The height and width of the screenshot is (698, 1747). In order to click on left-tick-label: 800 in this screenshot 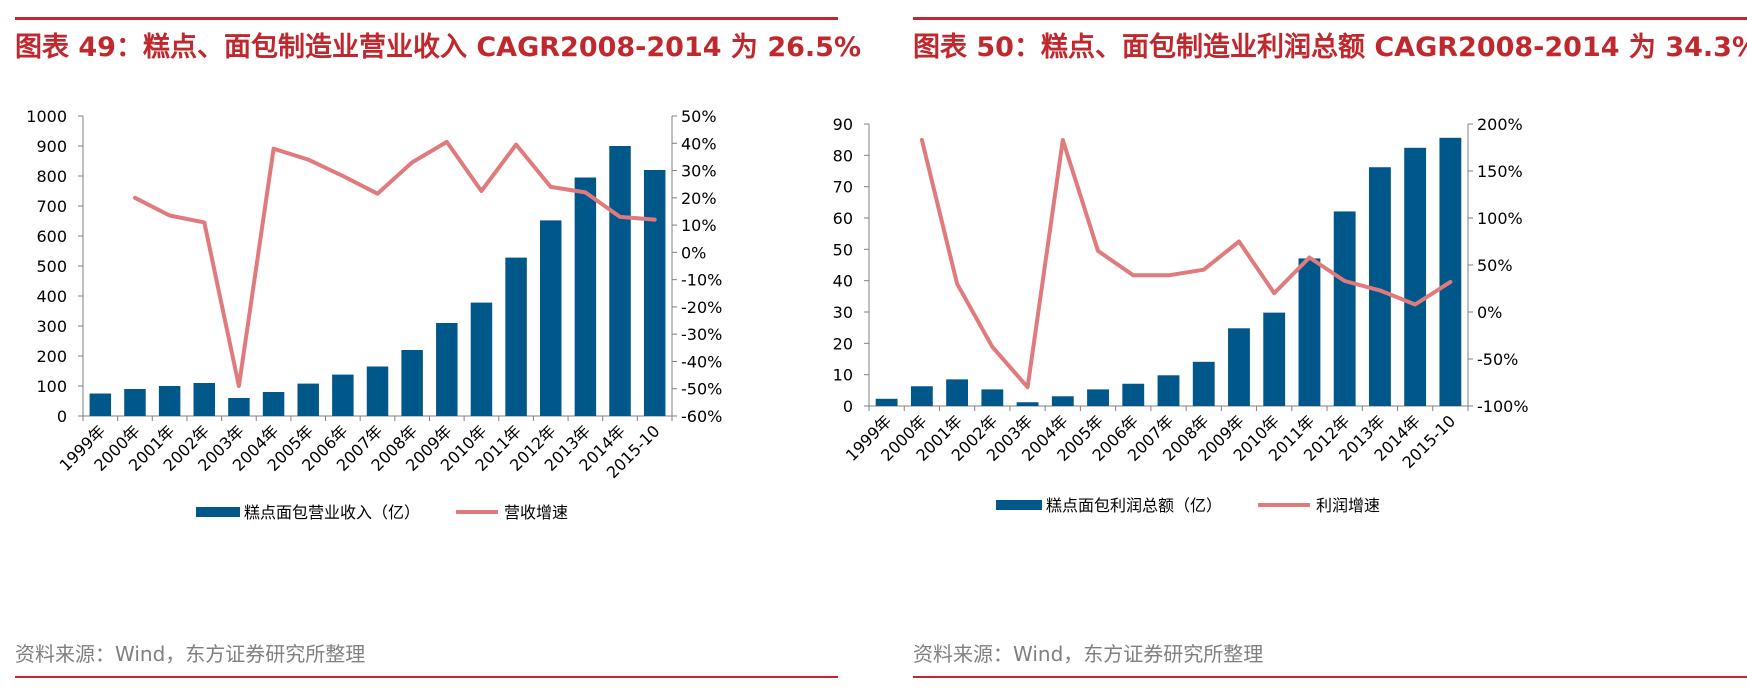, I will do `click(51, 176)`.